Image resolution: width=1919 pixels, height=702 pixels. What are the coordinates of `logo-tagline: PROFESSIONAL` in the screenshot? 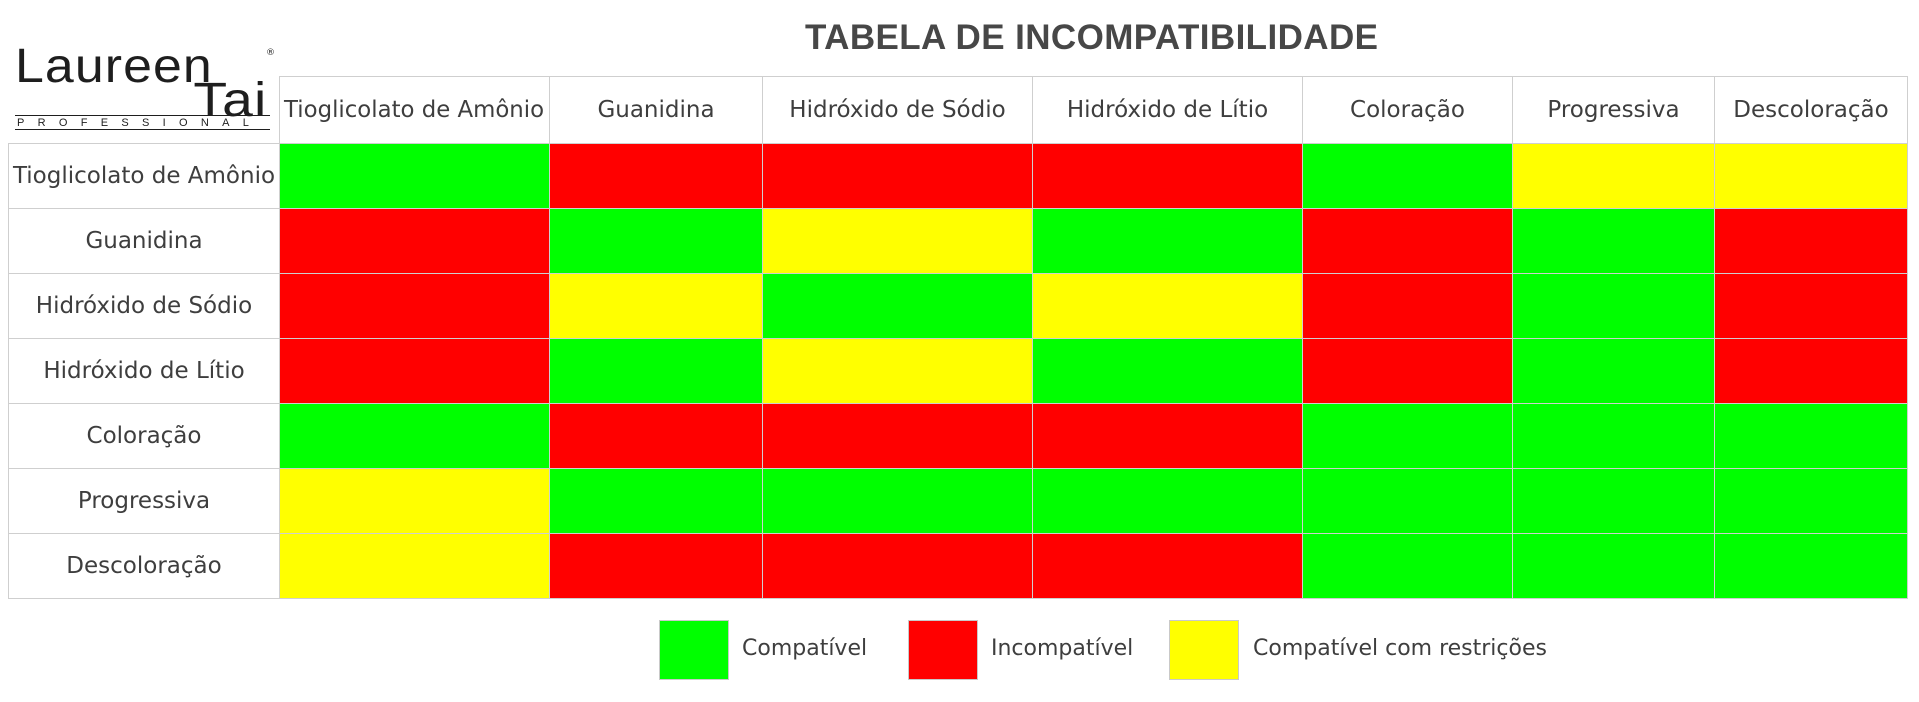 It's located at (140, 123).